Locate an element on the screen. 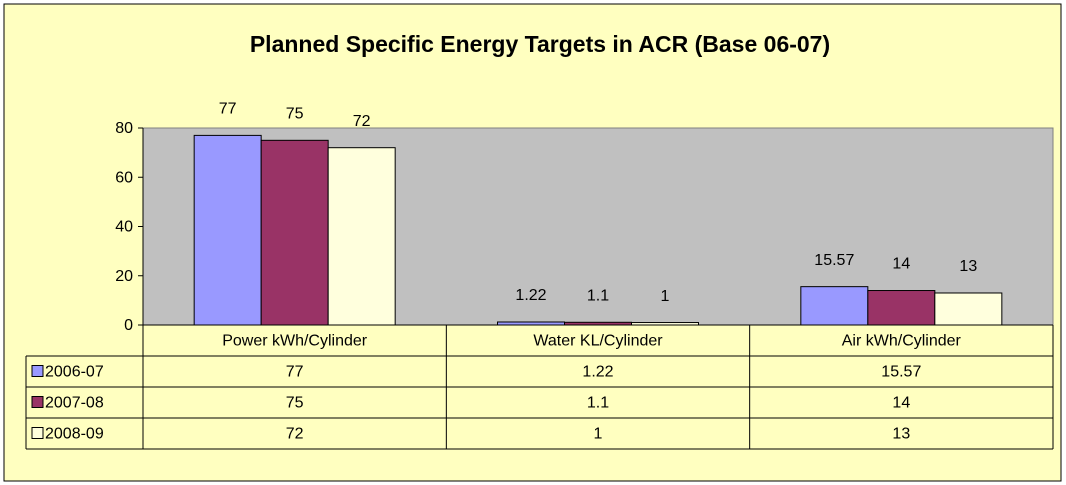 The height and width of the screenshot is (485, 1066). table-value: 1.22 is located at coordinates (597, 372).